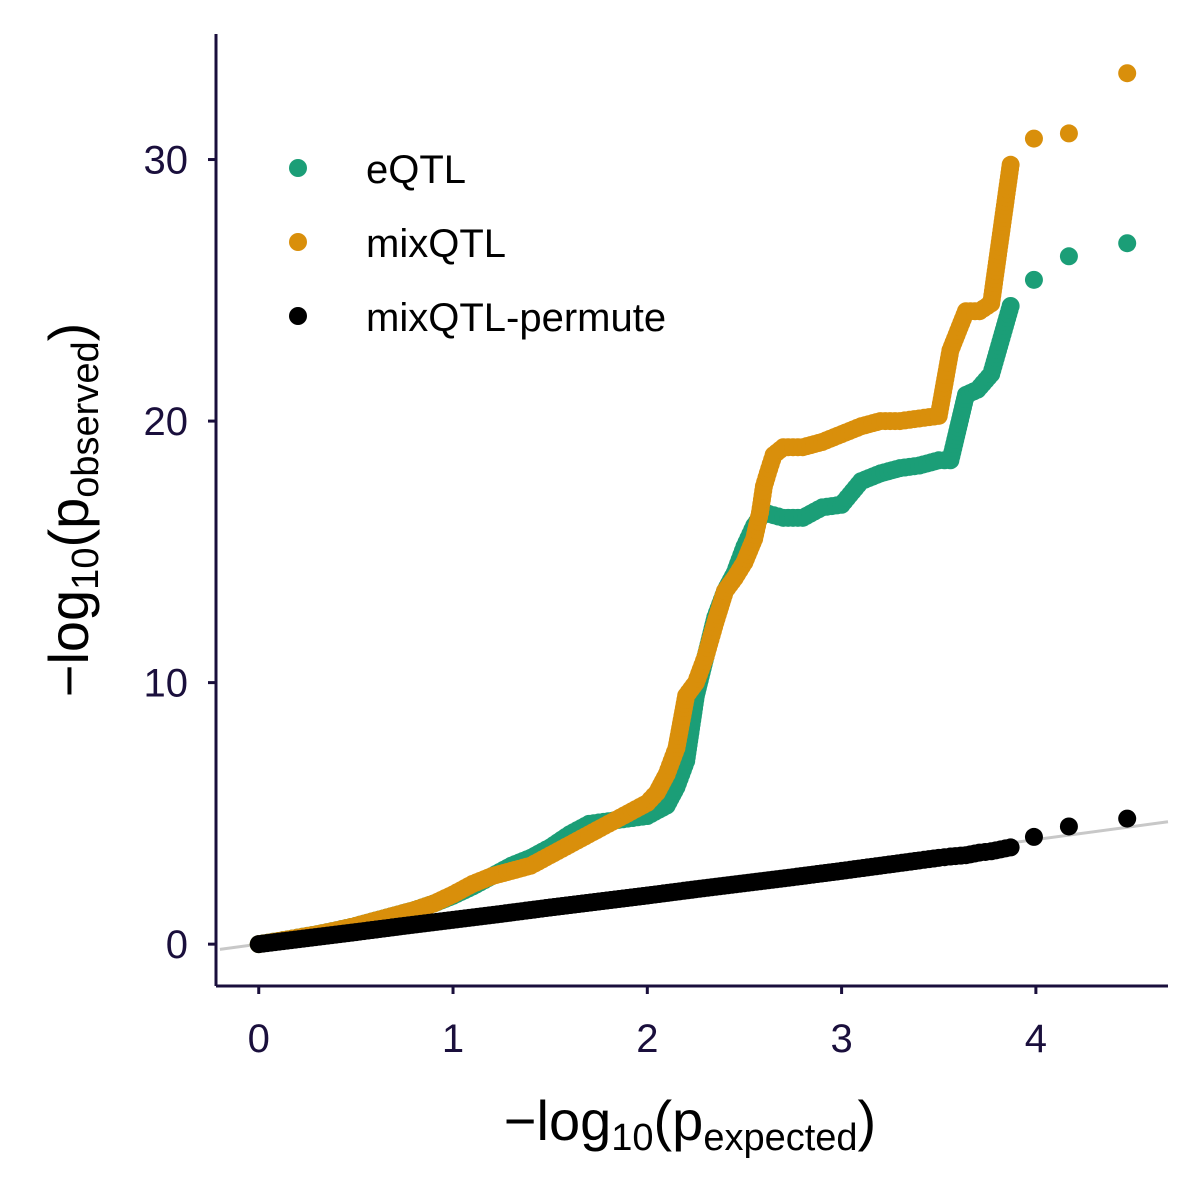 The image size is (1200, 1200). I want to click on x-tick-label: 1, so click(453, 1039).